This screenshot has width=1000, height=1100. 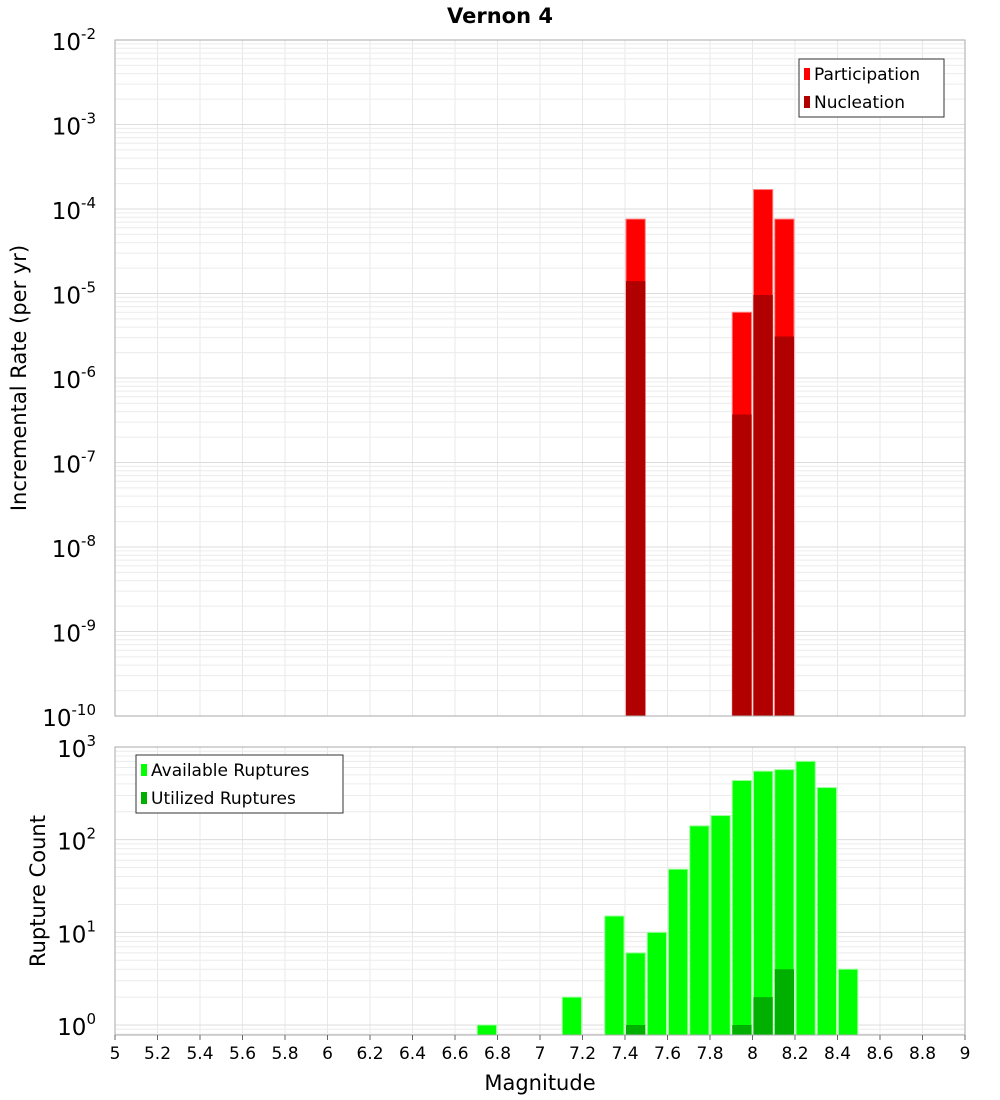 I want to click on y-tick-label: 10⁻³, so click(x=74, y=125).